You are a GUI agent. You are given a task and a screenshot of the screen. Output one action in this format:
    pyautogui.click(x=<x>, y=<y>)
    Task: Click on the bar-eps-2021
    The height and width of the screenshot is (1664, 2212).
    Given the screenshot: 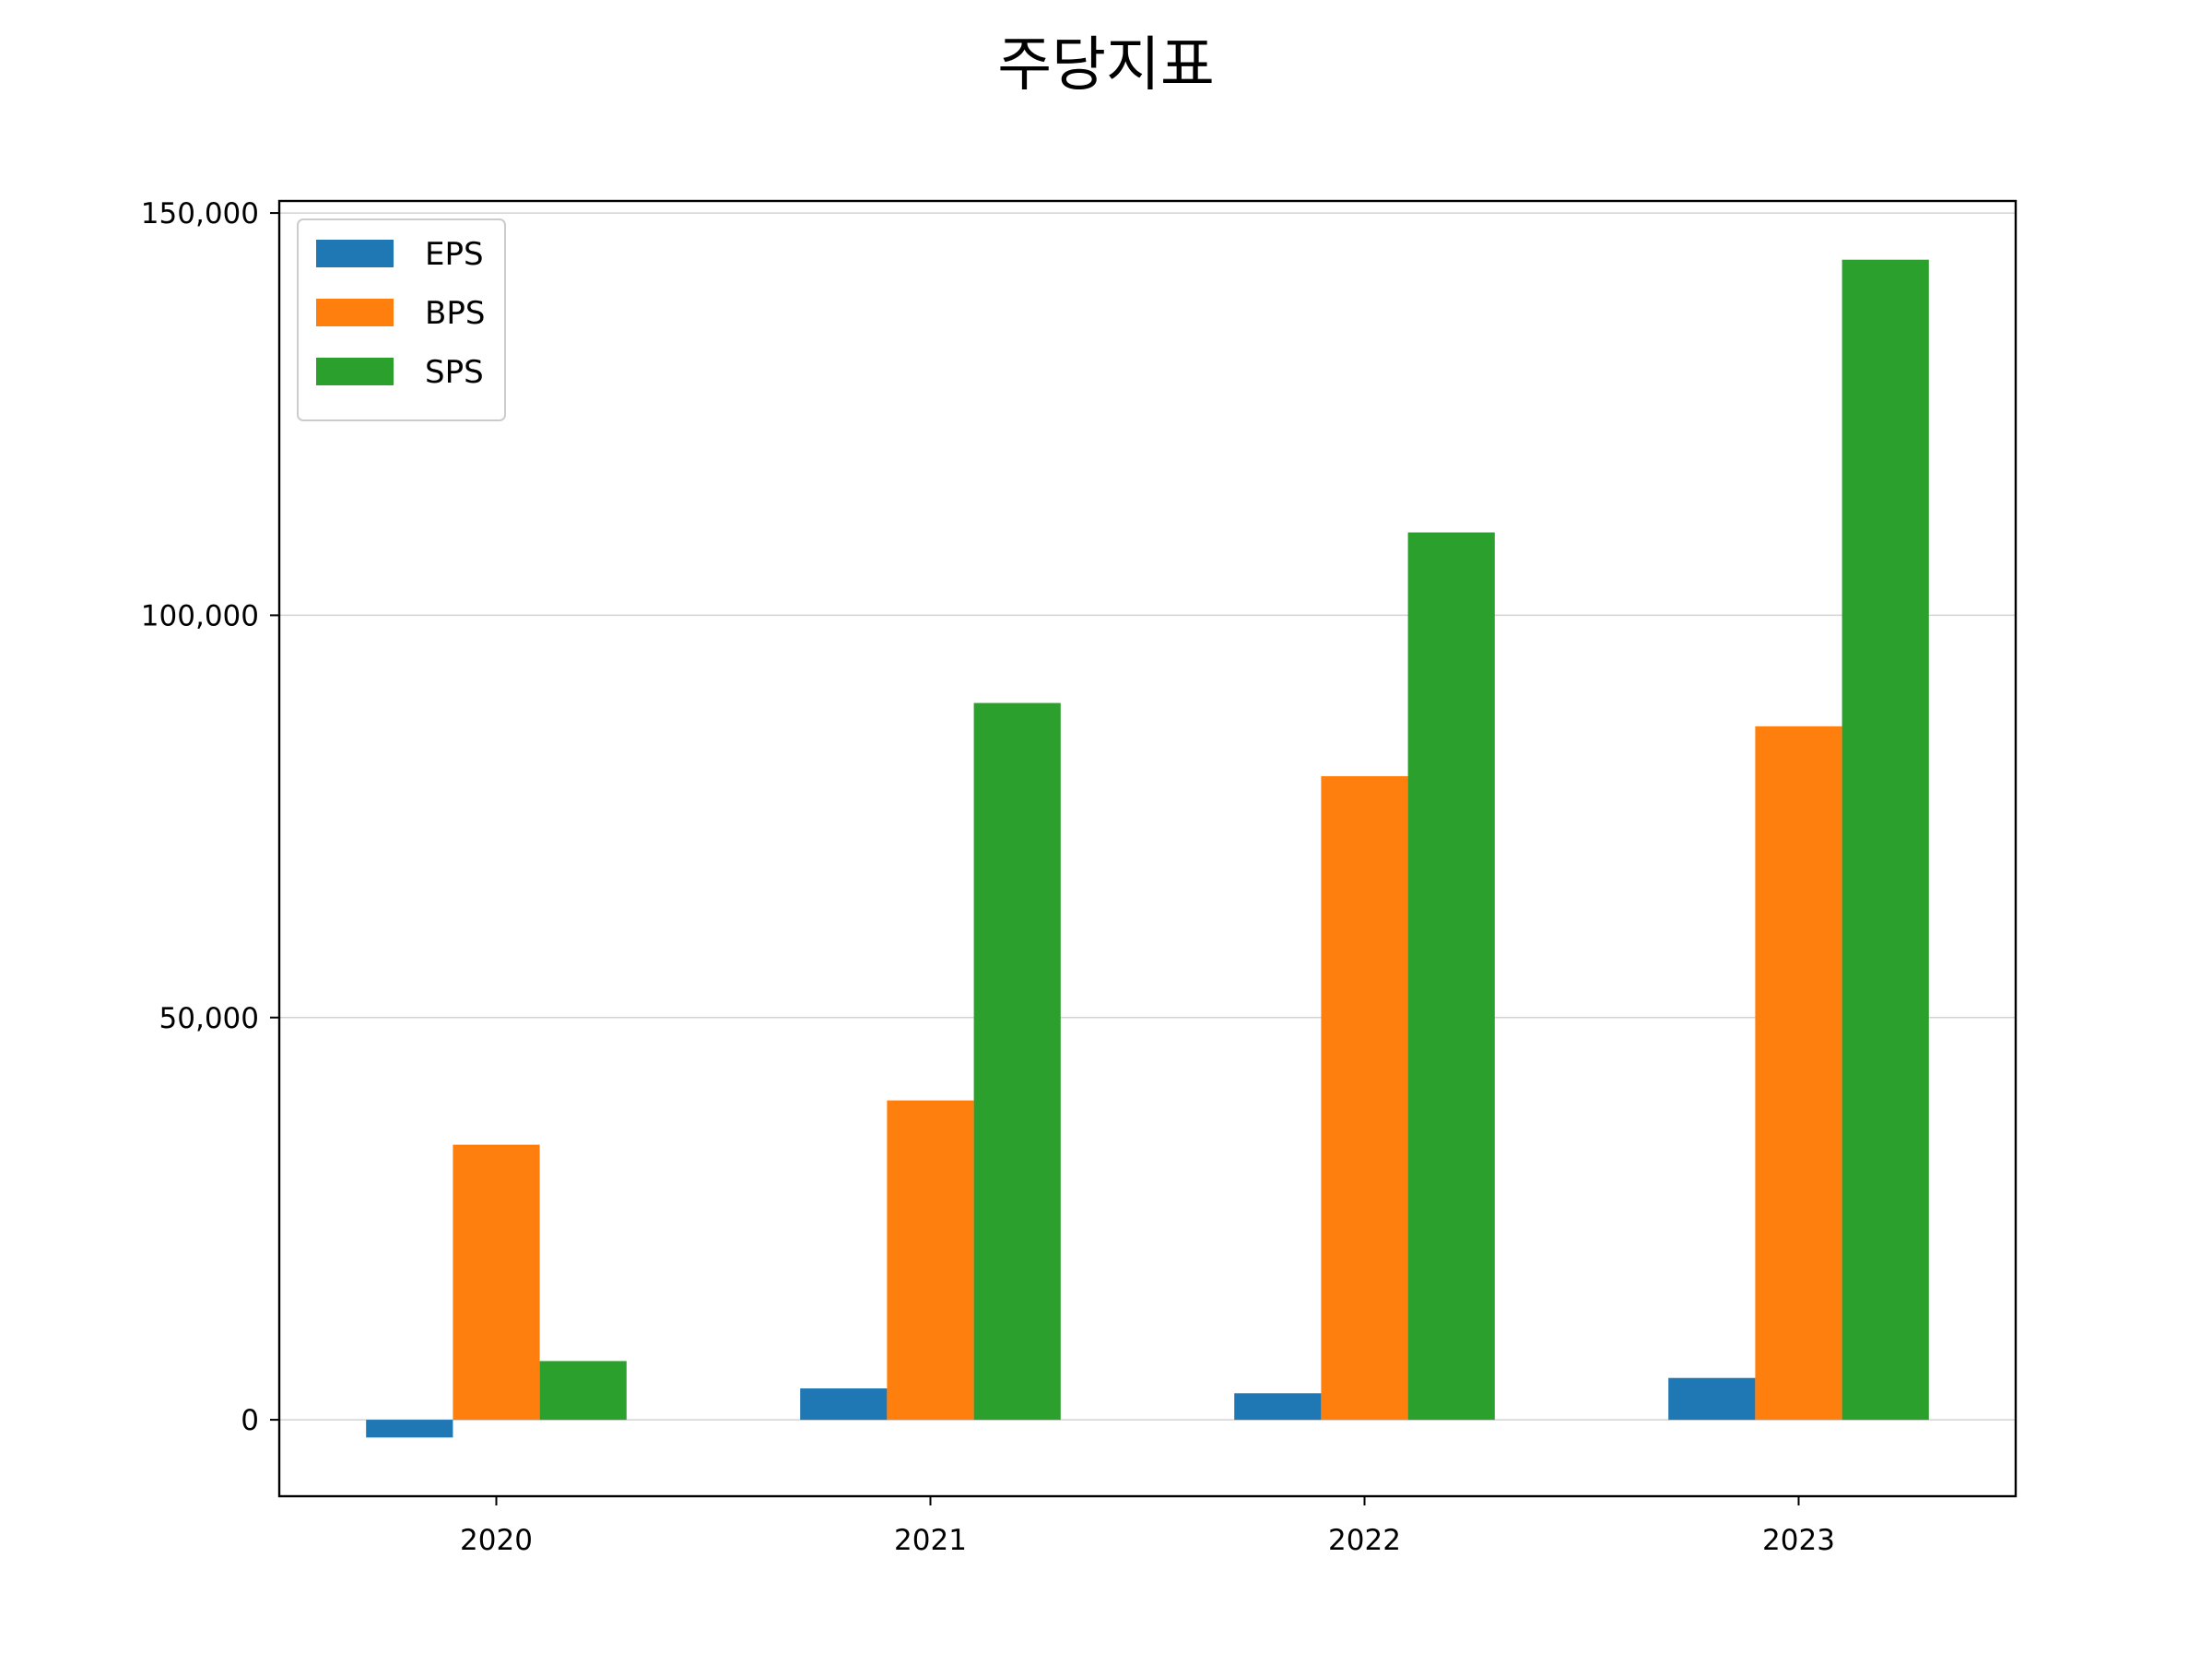 What is the action you would take?
    pyautogui.click(x=844, y=1404)
    